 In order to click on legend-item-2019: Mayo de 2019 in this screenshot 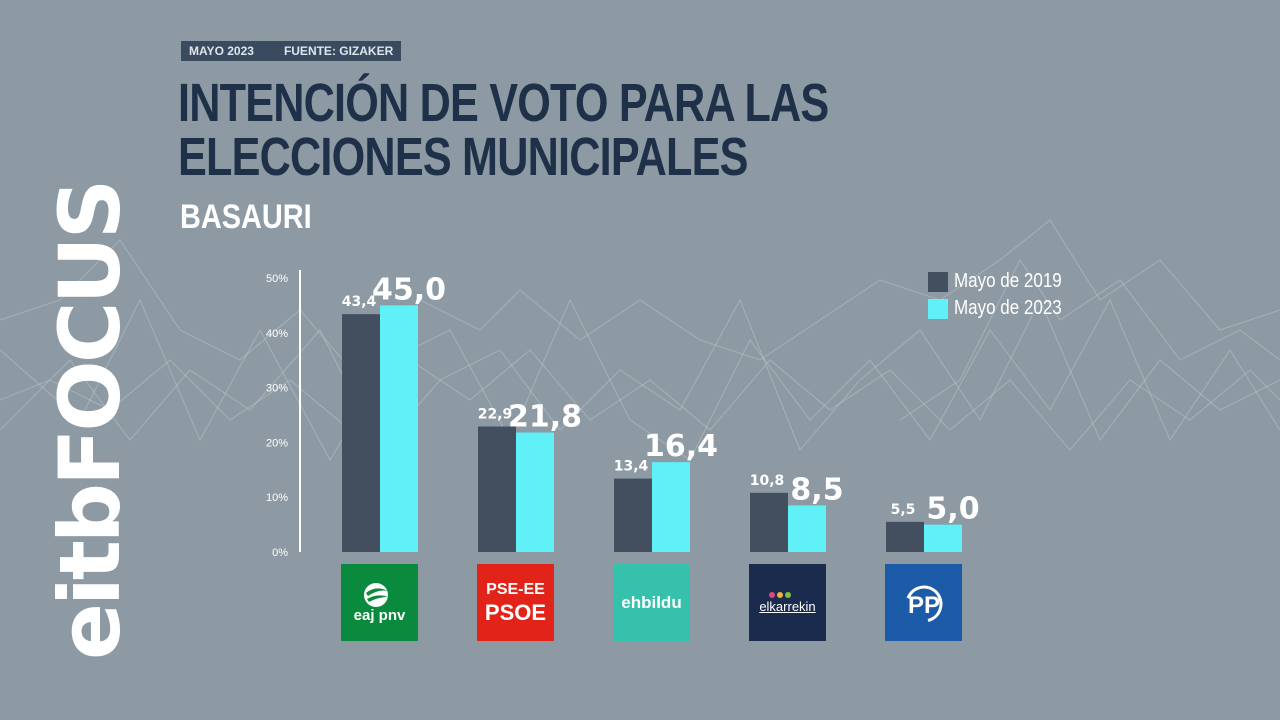, I will do `click(1004, 281)`.